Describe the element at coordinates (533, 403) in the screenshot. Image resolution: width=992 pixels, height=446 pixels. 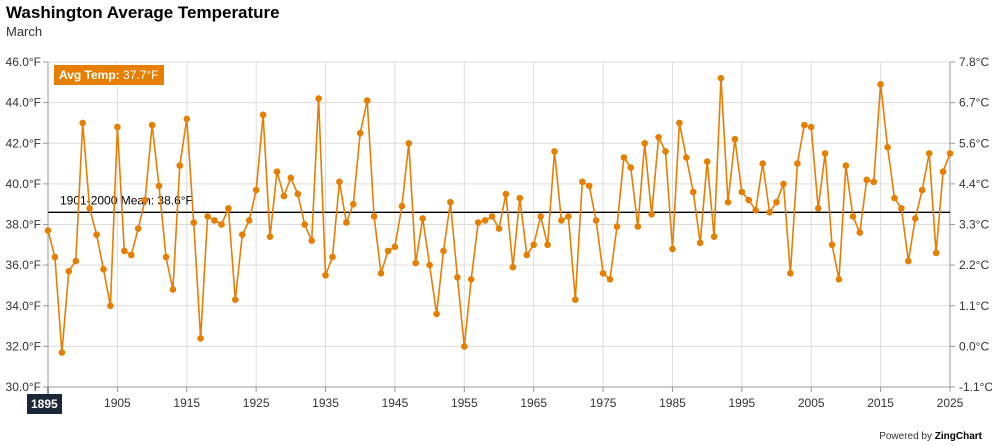
I see `x-tick-label: 1965` at that location.